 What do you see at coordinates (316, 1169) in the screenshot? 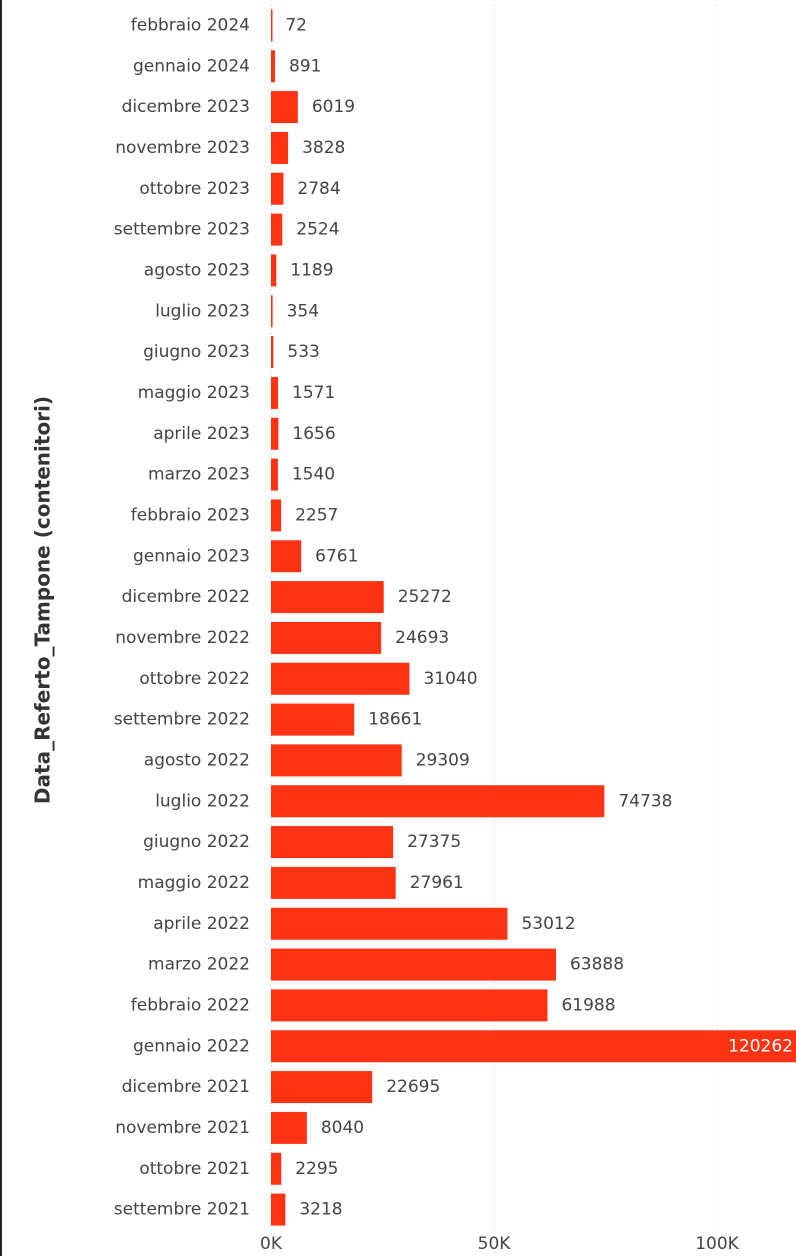
I see `data-label: 2295` at bounding box center [316, 1169].